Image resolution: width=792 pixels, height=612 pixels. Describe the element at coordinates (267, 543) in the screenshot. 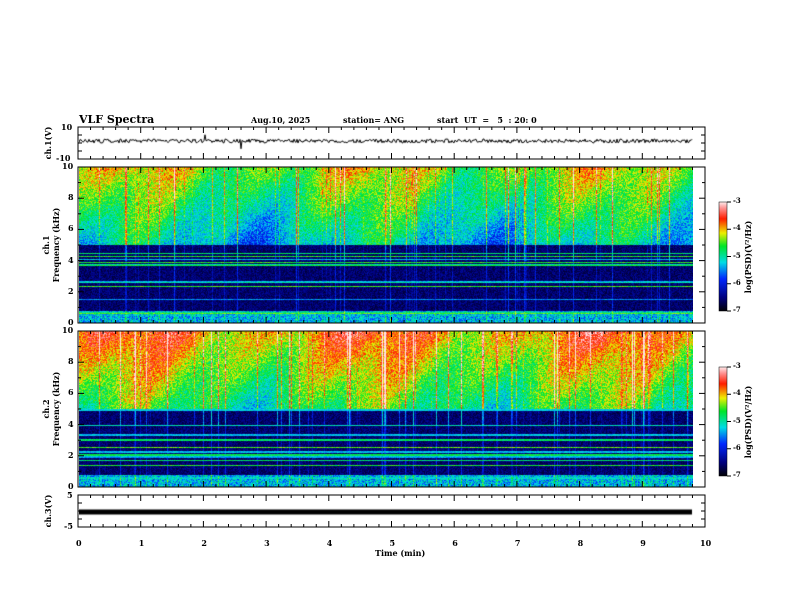

I see `x-tick-label: 3` at that location.